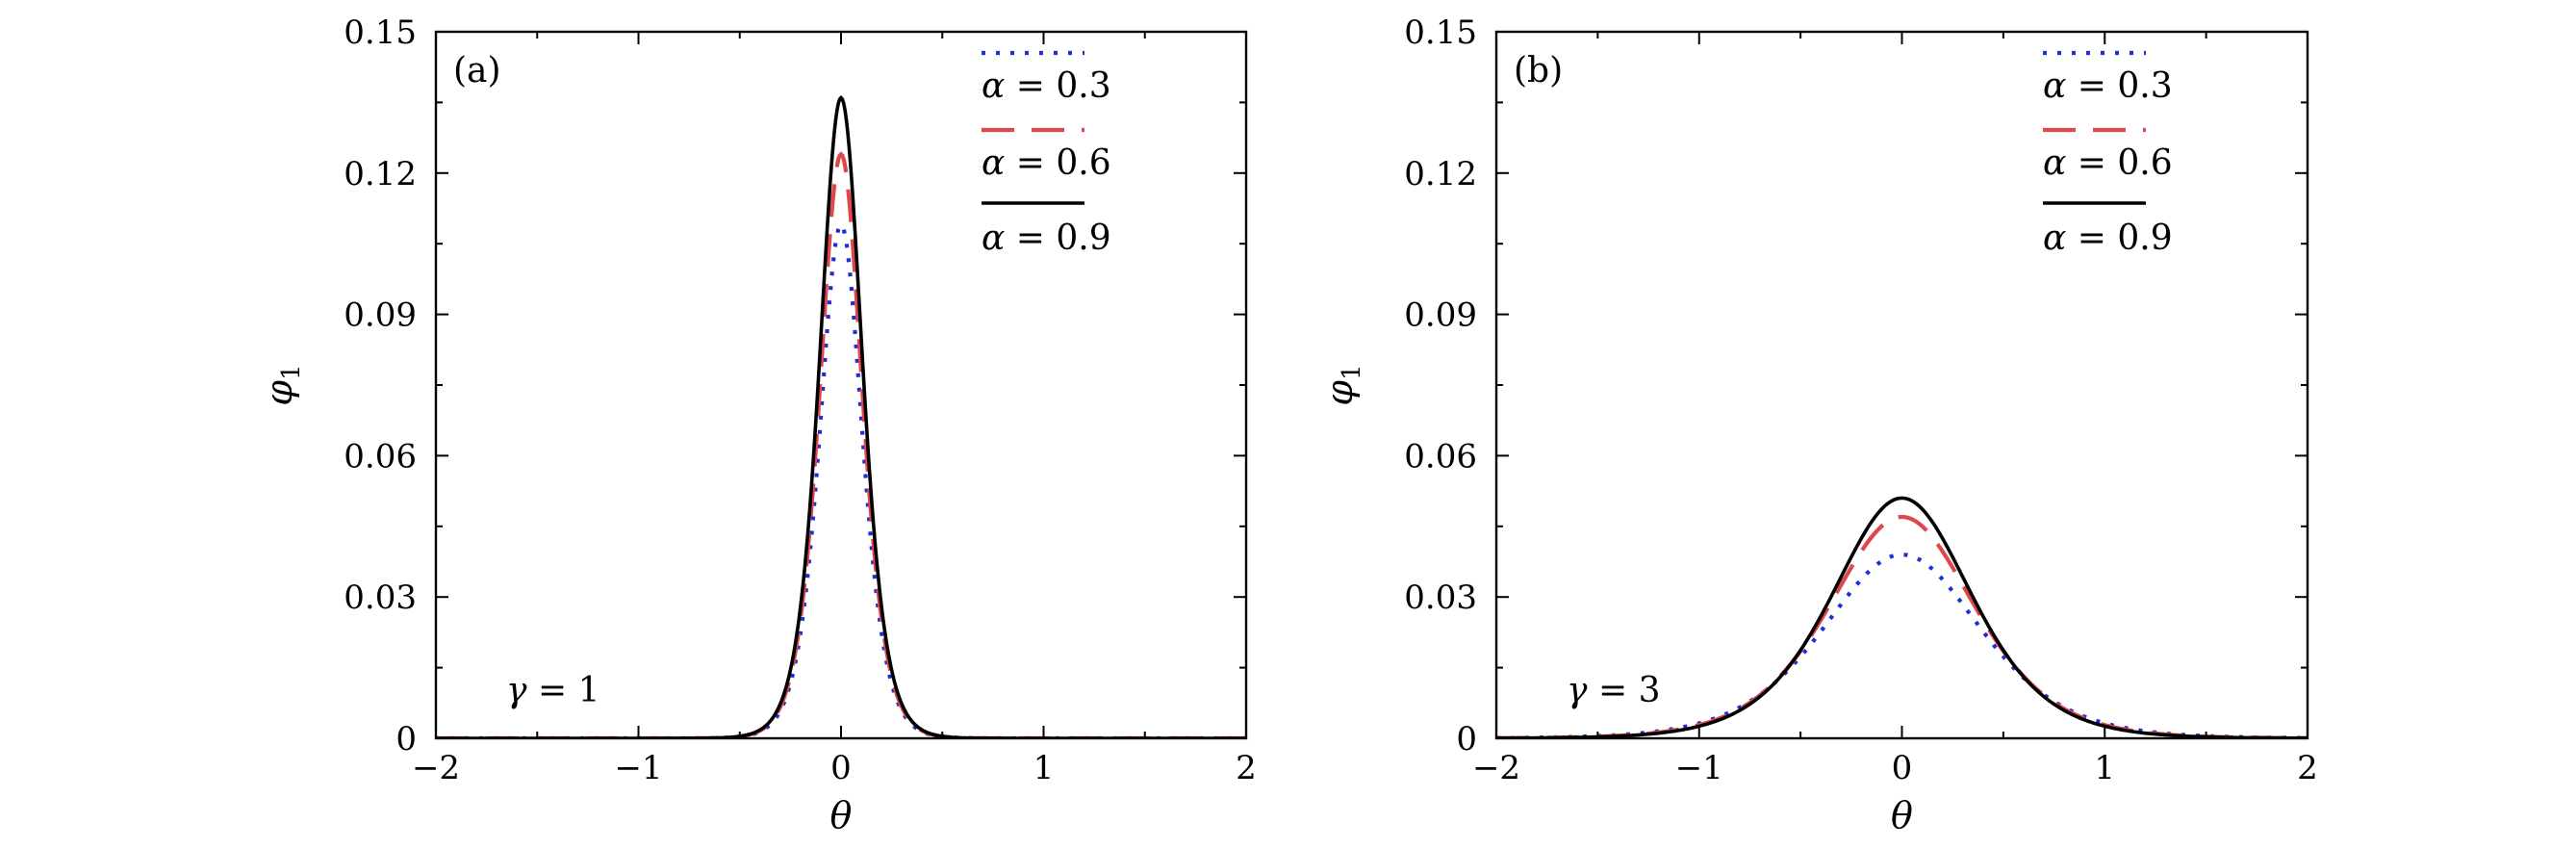 Image resolution: width=2576 pixels, height=849 pixels. What do you see at coordinates (1538, 70) in the screenshot?
I see `panel-label: (b)` at bounding box center [1538, 70].